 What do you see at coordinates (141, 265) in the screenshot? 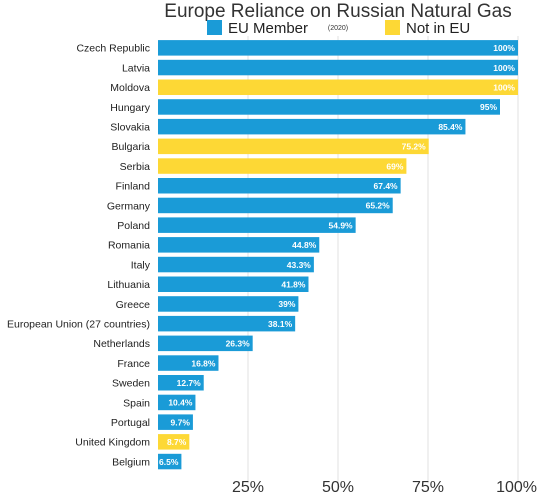
I see `category-label-italy: Italy` at bounding box center [141, 265].